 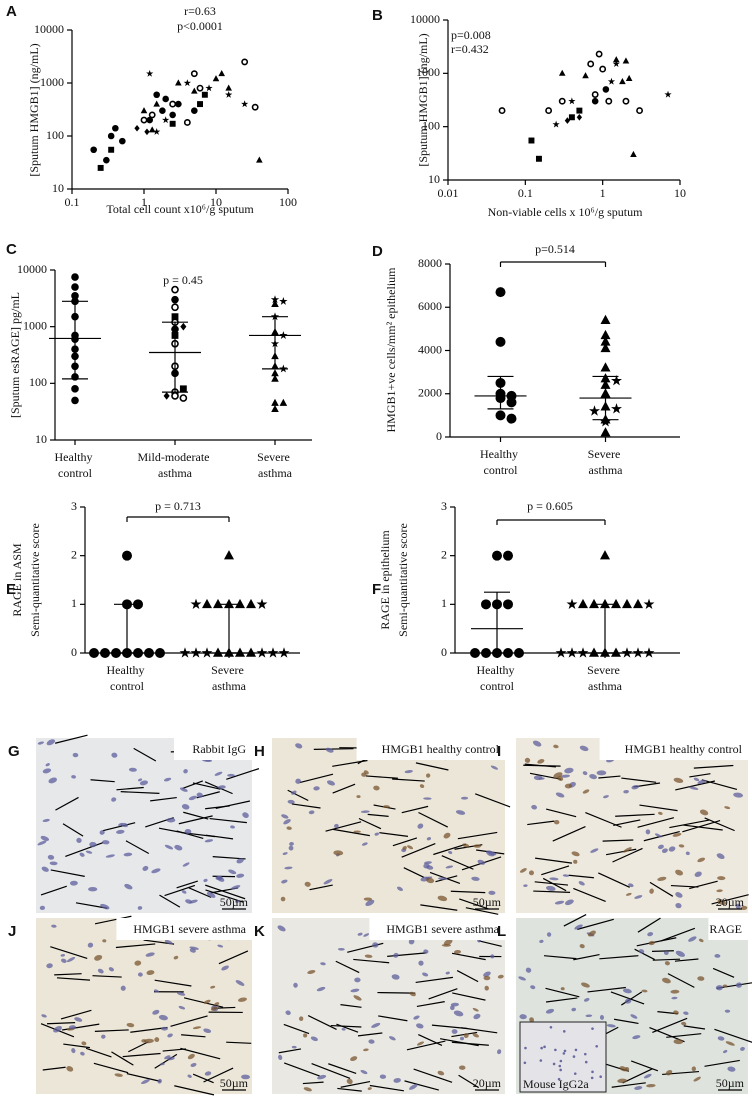 What do you see at coordinates (376, 589) in the screenshot?
I see `panel-letter: F` at bounding box center [376, 589].